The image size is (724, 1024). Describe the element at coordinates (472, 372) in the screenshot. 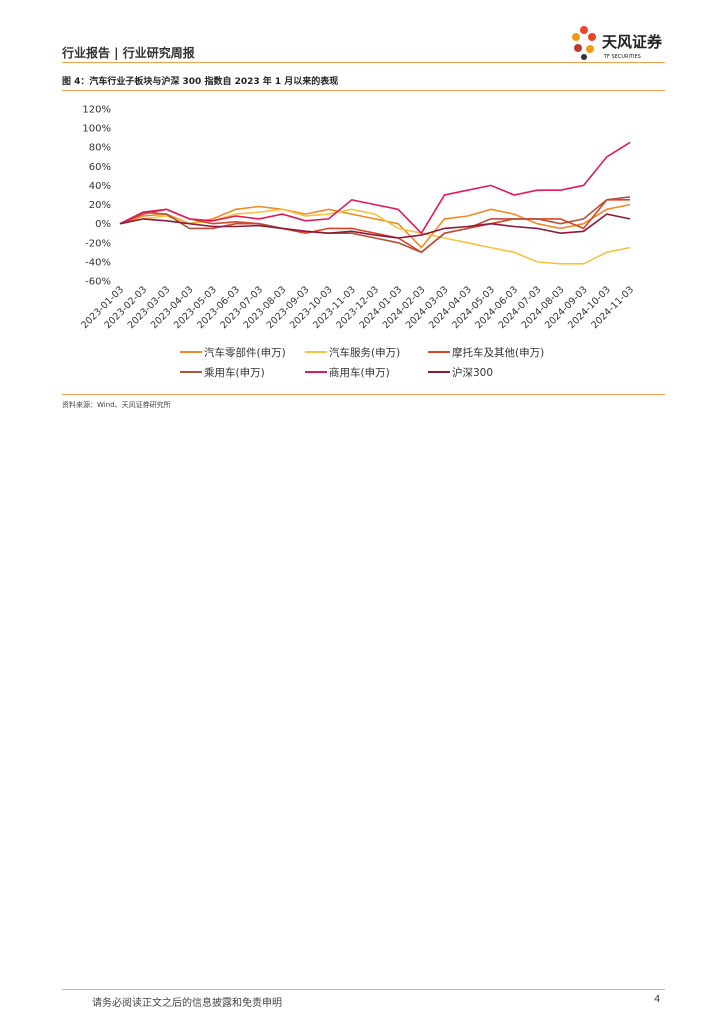

I see `legend-label: 沪深300` at that location.